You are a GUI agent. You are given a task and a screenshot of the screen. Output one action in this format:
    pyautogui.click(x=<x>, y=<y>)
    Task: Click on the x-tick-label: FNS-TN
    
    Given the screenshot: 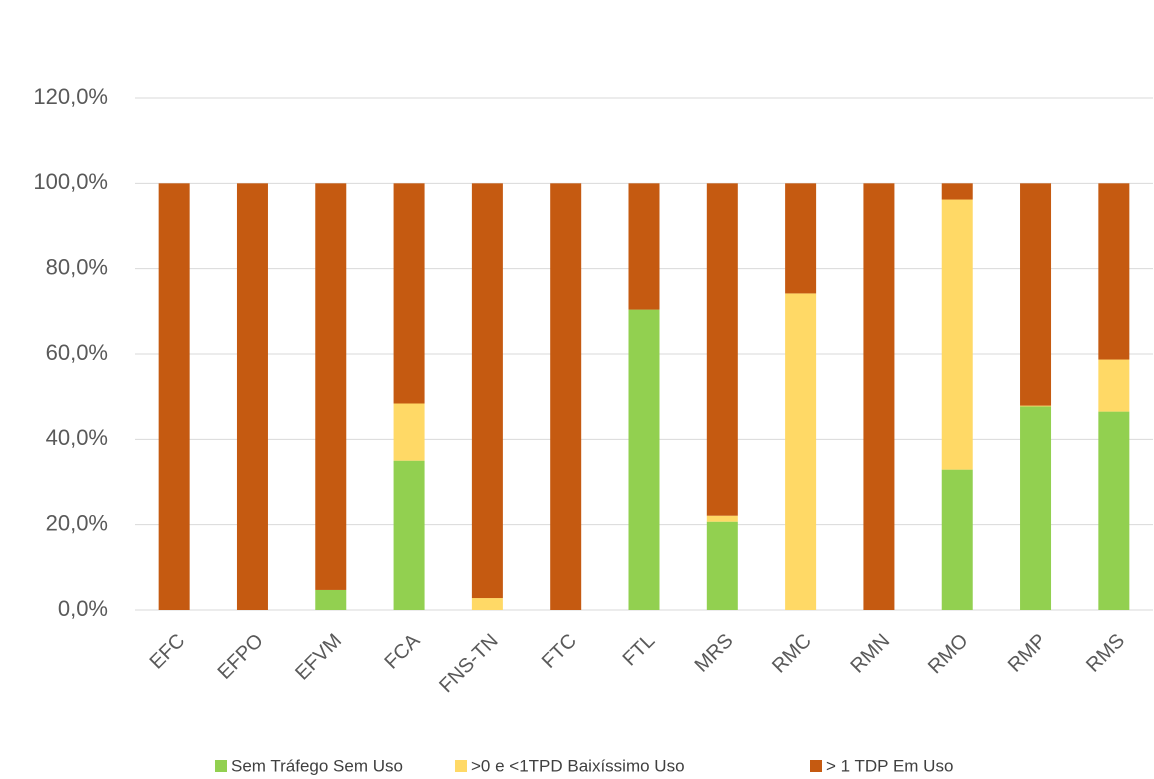 What is the action you would take?
    pyautogui.click(x=468, y=663)
    